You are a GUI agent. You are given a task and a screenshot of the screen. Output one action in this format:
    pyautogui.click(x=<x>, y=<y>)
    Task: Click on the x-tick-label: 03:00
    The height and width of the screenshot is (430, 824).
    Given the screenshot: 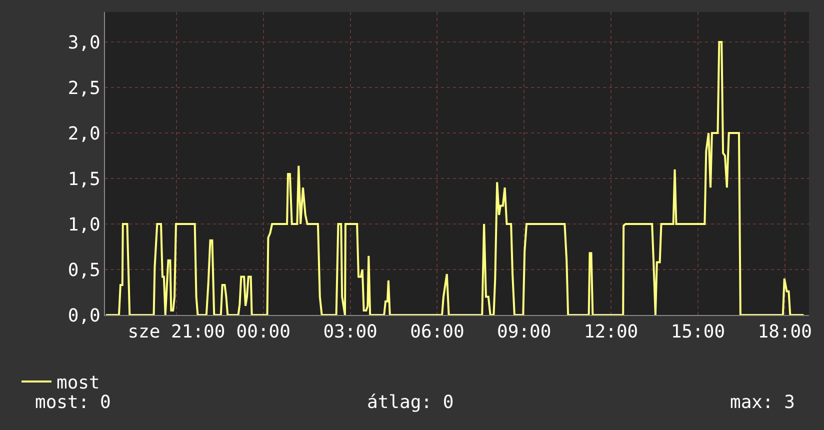 What is the action you would take?
    pyautogui.click(x=350, y=332)
    